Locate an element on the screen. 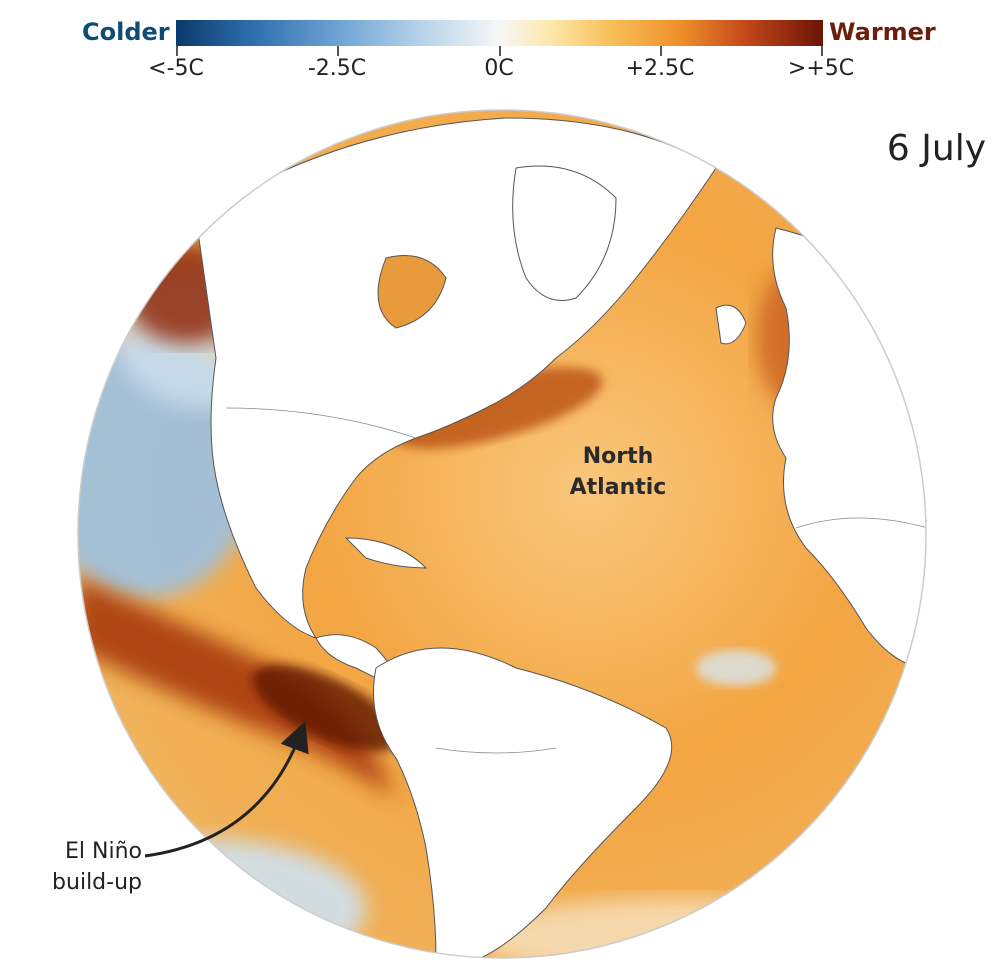  legend-color-bar is located at coordinates (499, 33).